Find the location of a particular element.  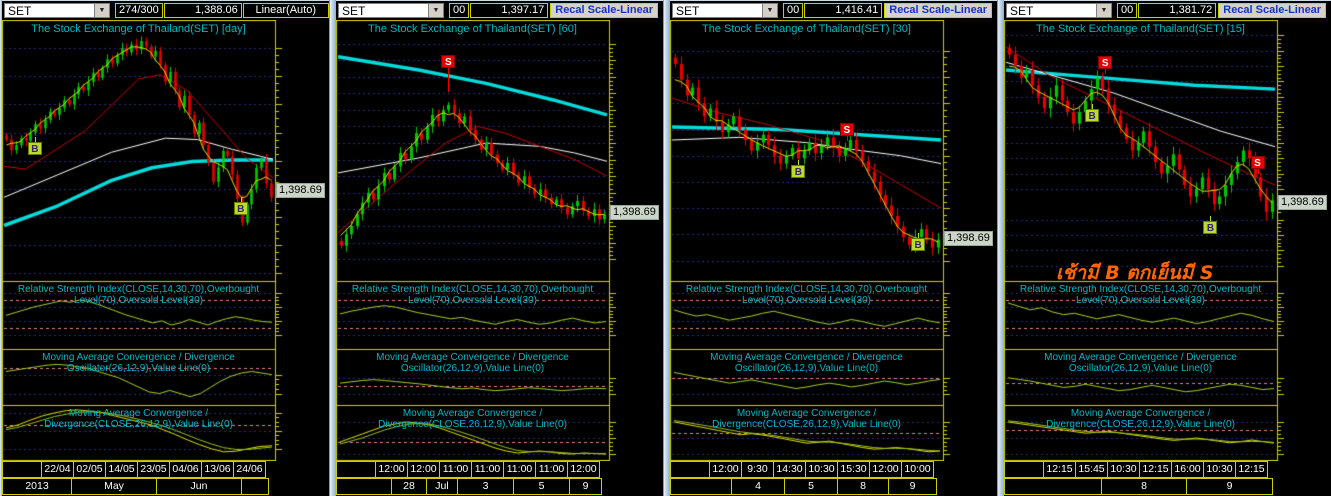

time-axis-row: 12:00 9:30 14:30 10:30 15:30 12:00 10:00 is located at coordinates (833, 469).